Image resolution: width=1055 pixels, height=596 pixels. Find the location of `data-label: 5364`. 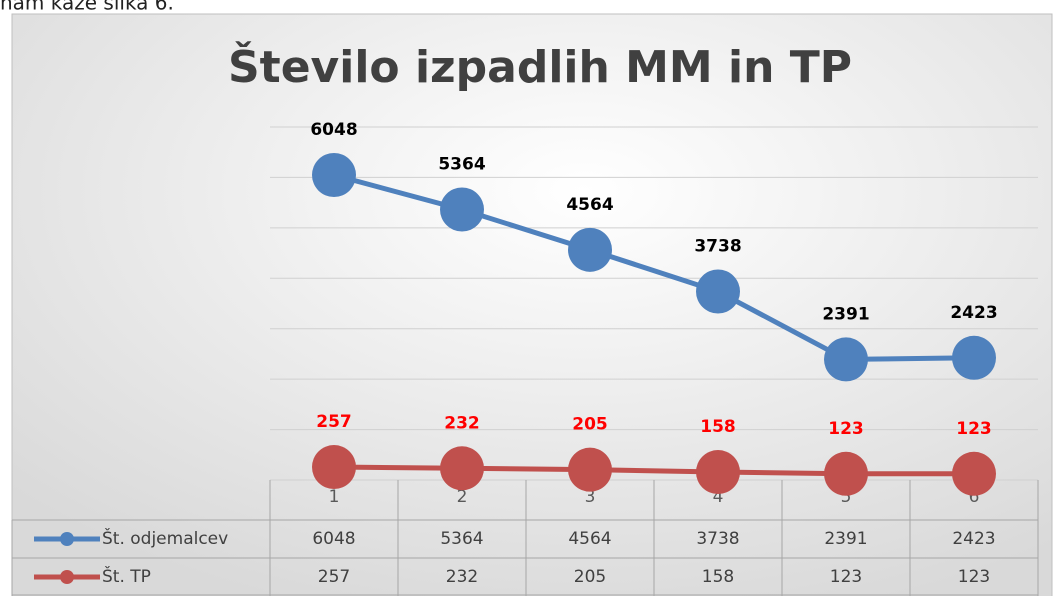

data-label: 5364 is located at coordinates (461, 165).